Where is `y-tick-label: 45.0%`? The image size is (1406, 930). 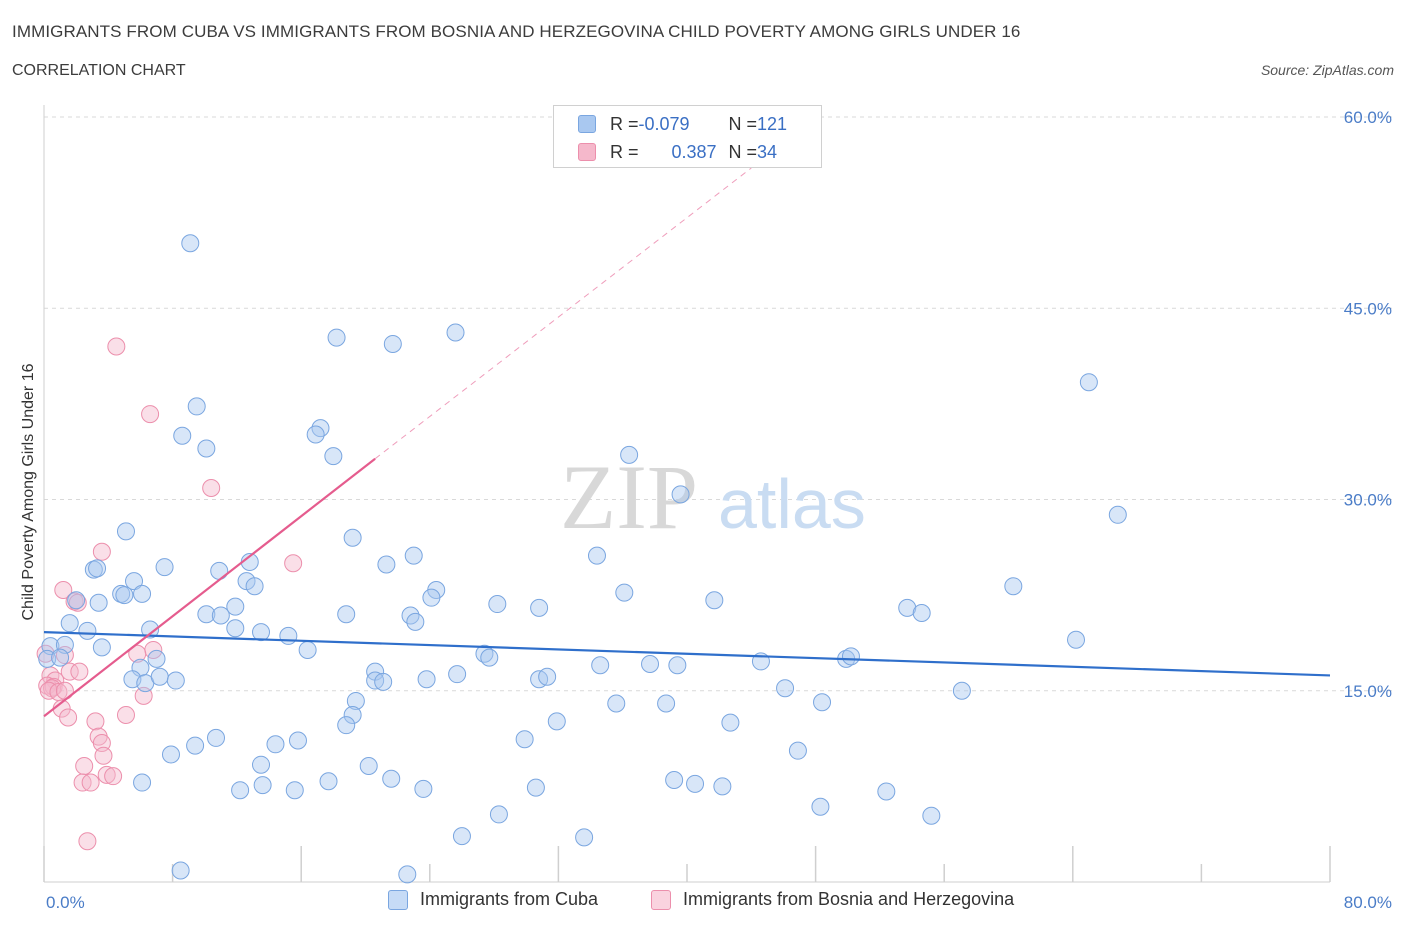
y-tick-label: 45.0% is located at coordinates (1368, 308).